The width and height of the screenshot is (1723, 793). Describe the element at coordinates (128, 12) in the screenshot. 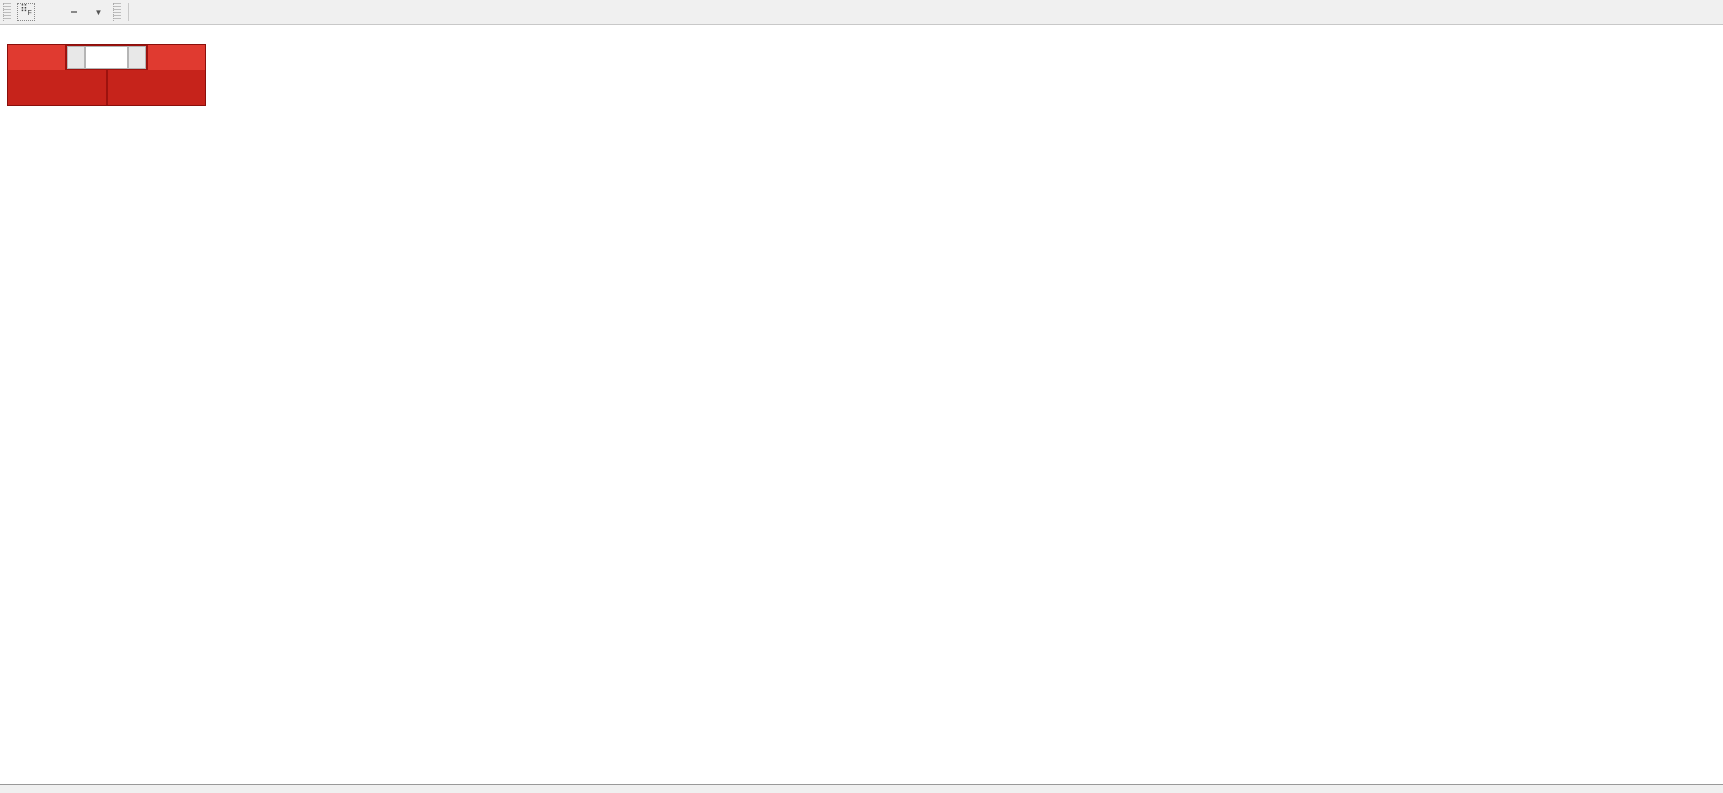

I see `toolbar-separator` at that location.